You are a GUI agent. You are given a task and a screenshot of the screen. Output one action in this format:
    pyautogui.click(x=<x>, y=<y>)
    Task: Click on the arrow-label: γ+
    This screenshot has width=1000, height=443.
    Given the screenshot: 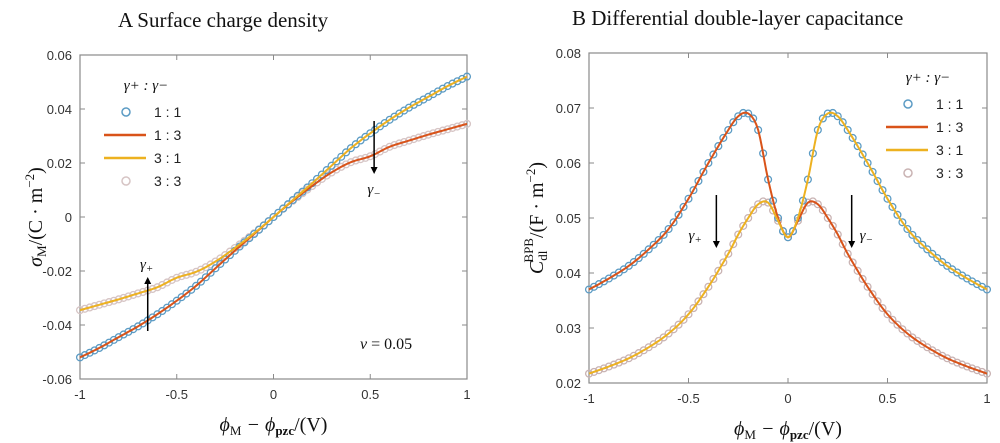 What is the action you would take?
    pyautogui.click(x=695, y=237)
    